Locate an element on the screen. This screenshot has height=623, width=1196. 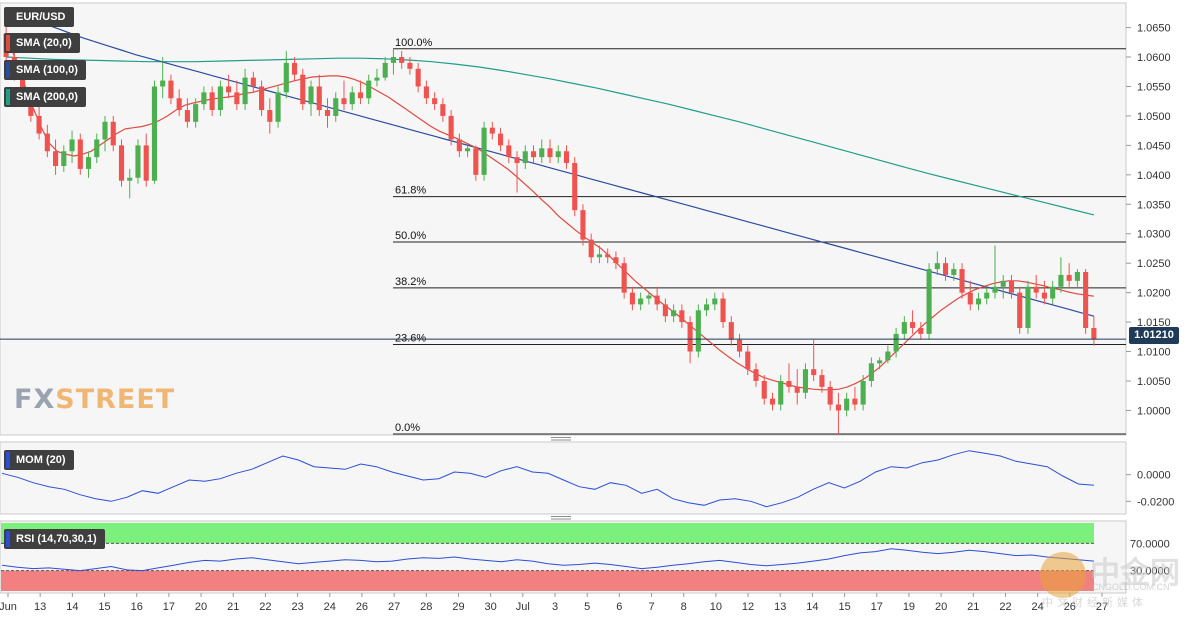
y-tick-label: 1.0100 is located at coordinates (1154, 353).